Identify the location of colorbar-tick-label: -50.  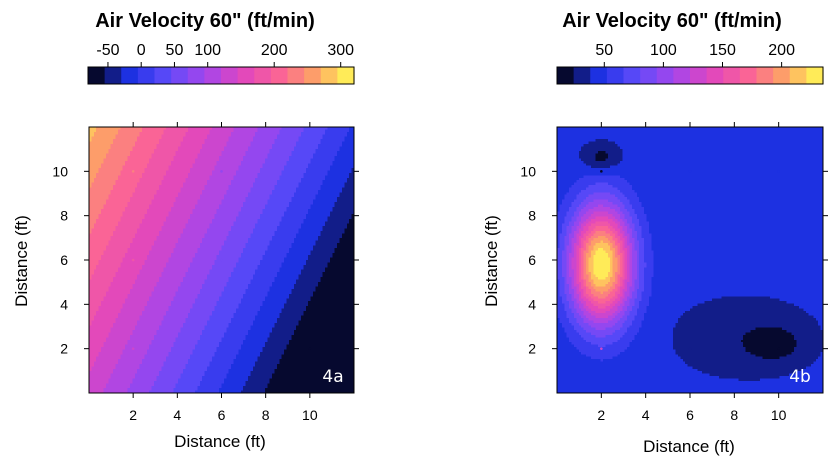
(107, 50).